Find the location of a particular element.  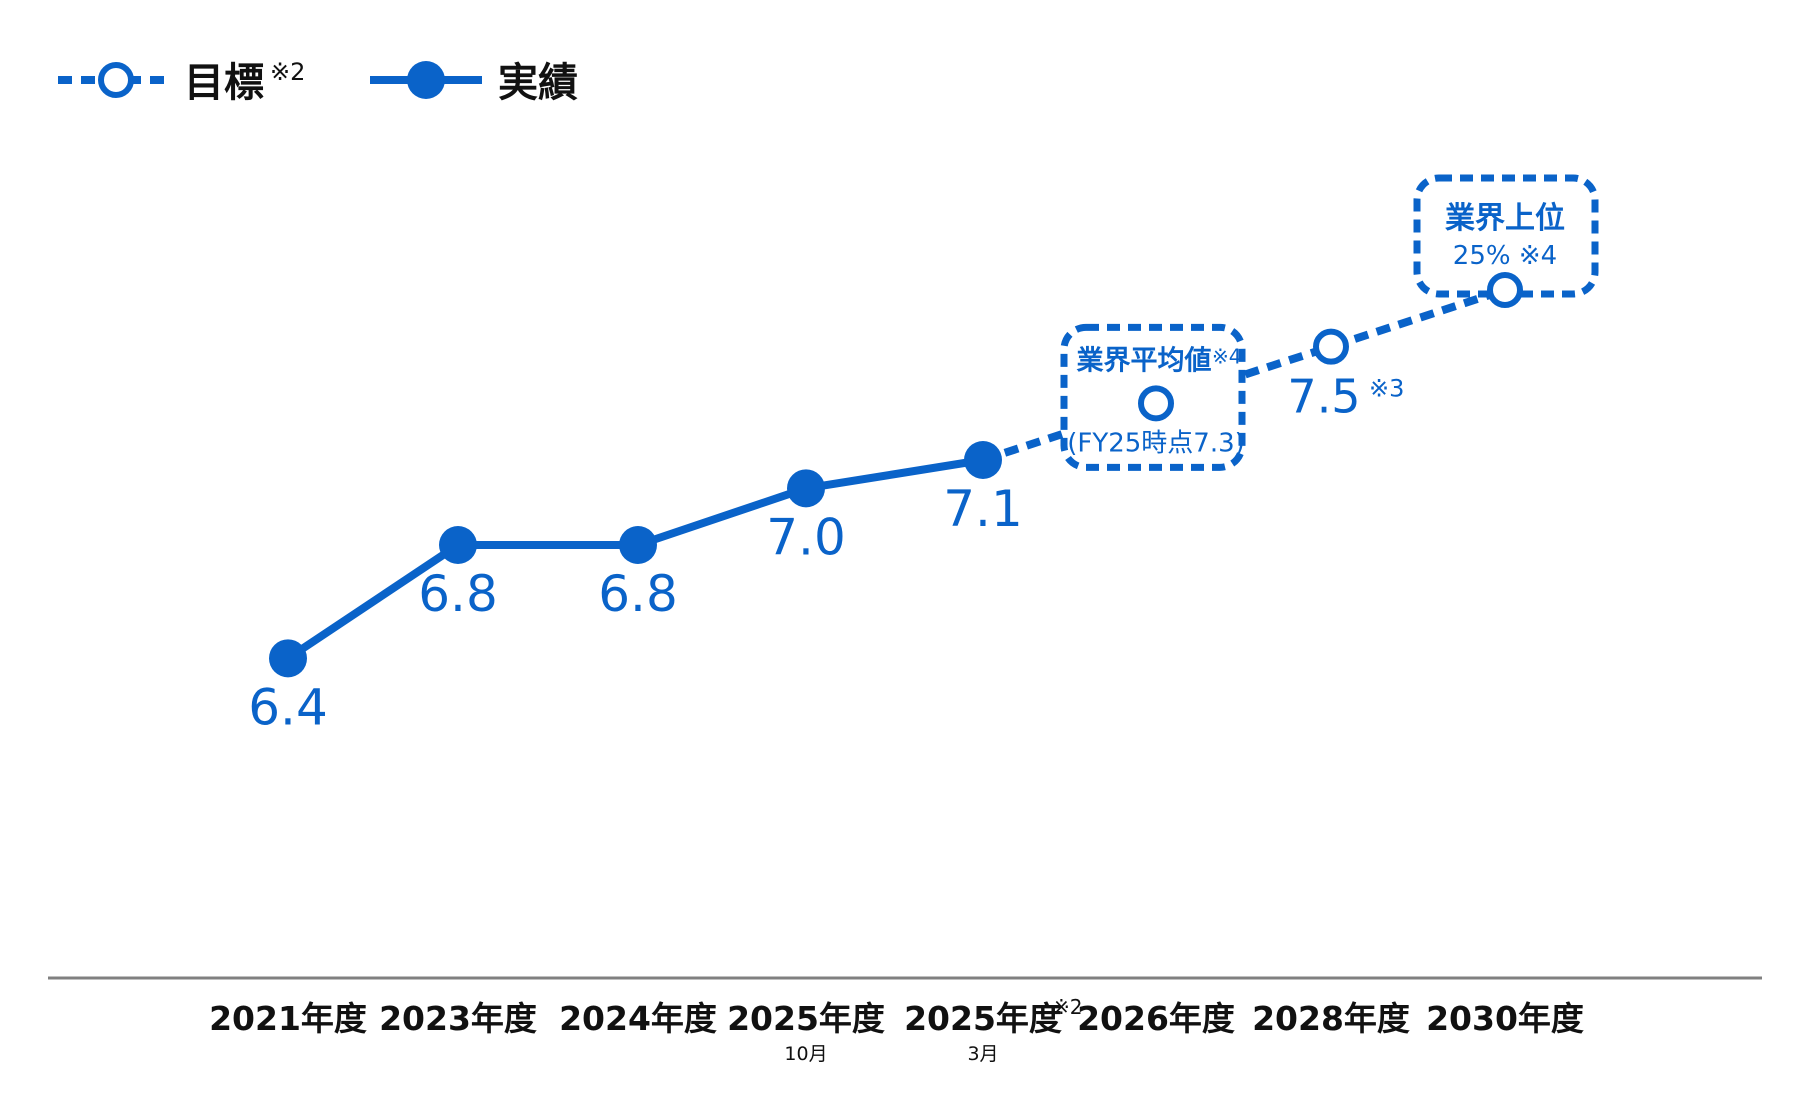

target-markers is located at coordinates (1330, 347).